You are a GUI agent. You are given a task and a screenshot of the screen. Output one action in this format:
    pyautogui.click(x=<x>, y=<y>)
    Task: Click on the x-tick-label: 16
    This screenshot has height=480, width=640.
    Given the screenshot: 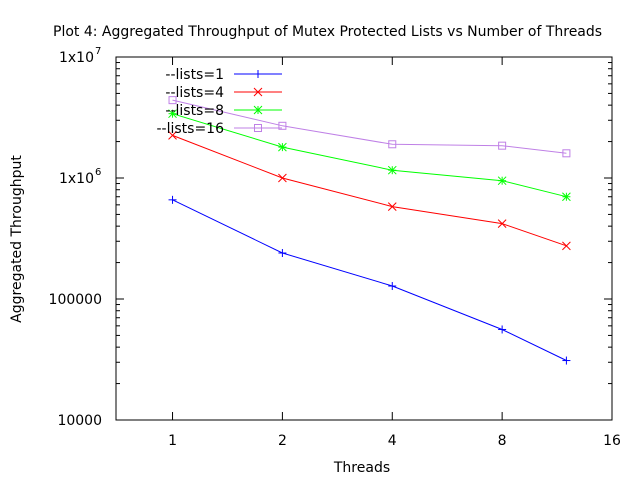 What is the action you would take?
    pyautogui.click(x=612, y=441)
    